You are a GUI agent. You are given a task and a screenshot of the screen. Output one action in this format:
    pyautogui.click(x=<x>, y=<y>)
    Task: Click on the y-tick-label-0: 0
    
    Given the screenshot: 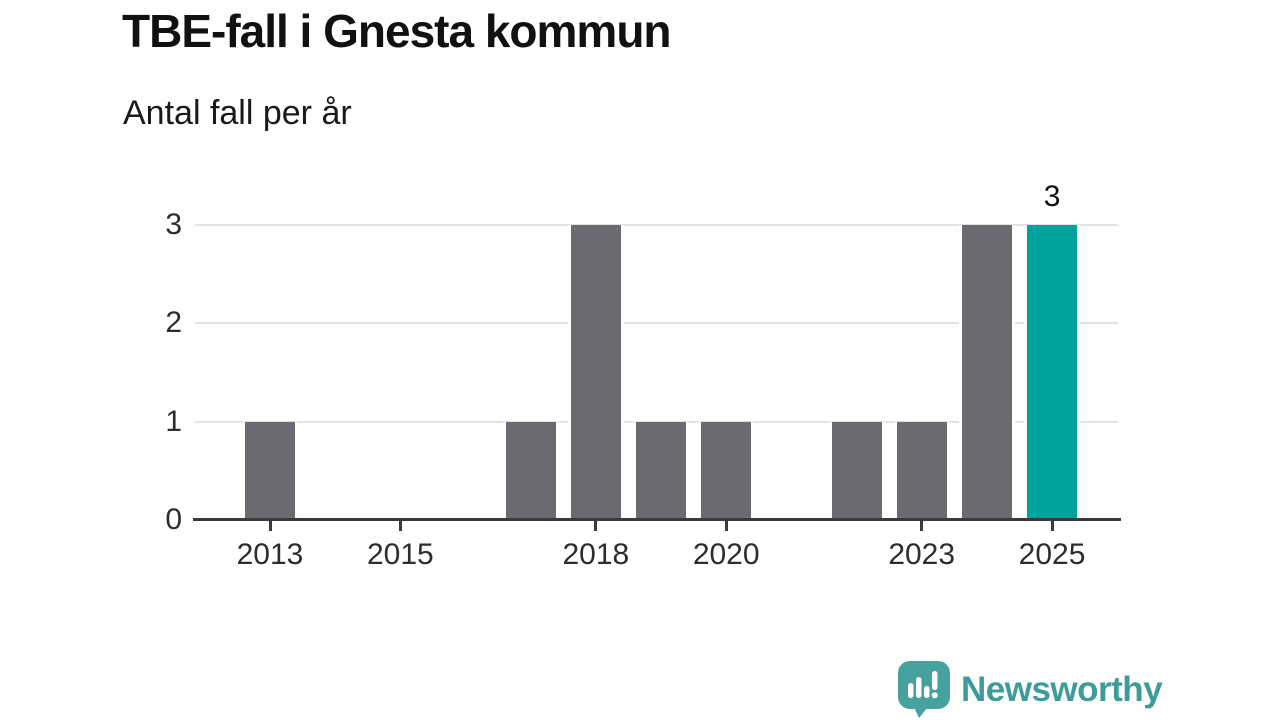 What is the action you would take?
    pyautogui.click(x=173, y=519)
    